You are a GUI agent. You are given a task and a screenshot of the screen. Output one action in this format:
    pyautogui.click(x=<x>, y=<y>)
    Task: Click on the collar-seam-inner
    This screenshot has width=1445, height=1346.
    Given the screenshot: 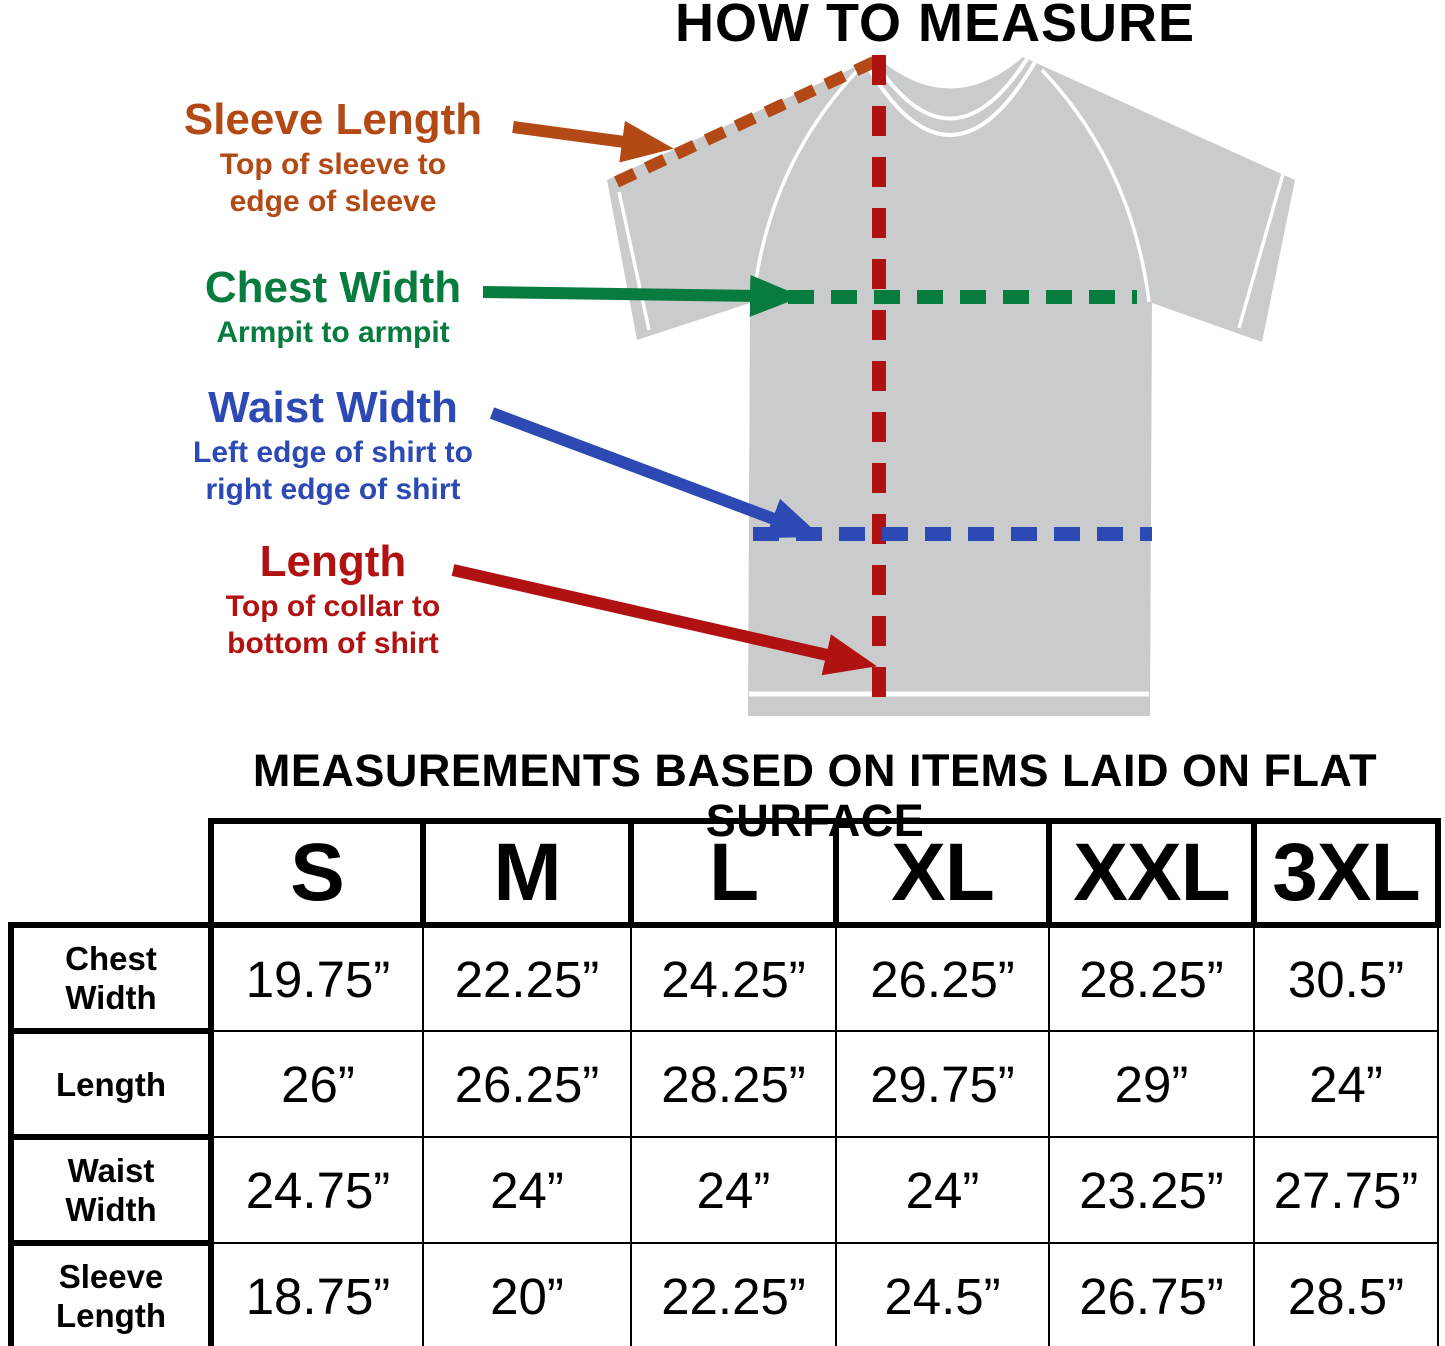 What is the action you would take?
    pyautogui.click(x=950, y=98)
    